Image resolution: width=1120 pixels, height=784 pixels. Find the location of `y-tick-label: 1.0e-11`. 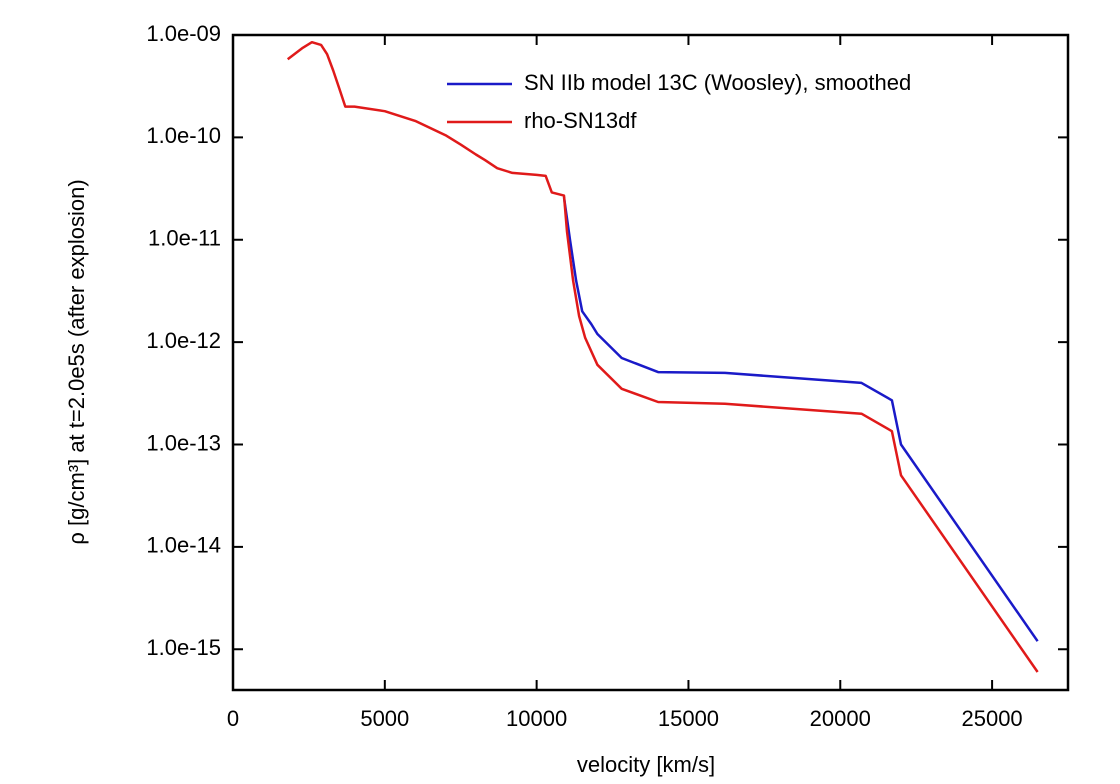

y-tick-label: 1.0e-11 is located at coordinates (184, 238).